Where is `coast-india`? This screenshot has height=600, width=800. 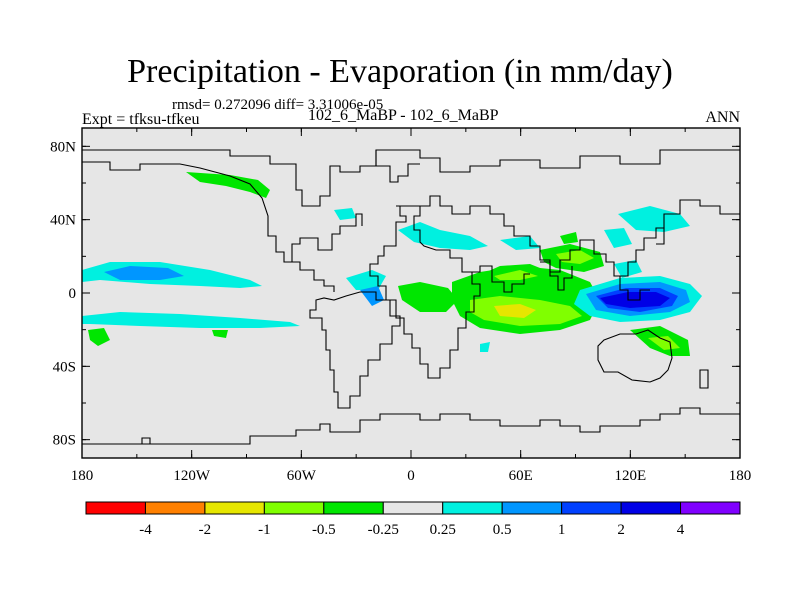
coast-india is located at coordinates (556, 276).